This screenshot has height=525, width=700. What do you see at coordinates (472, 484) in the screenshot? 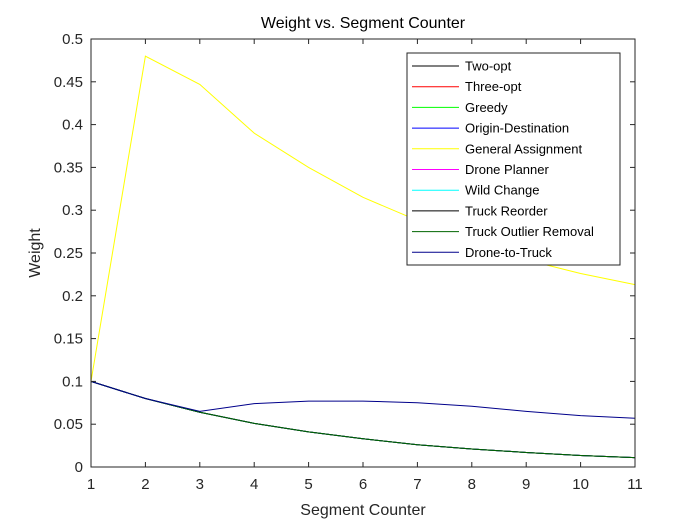
I see `x-tick-label: 8` at bounding box center [472, 484].